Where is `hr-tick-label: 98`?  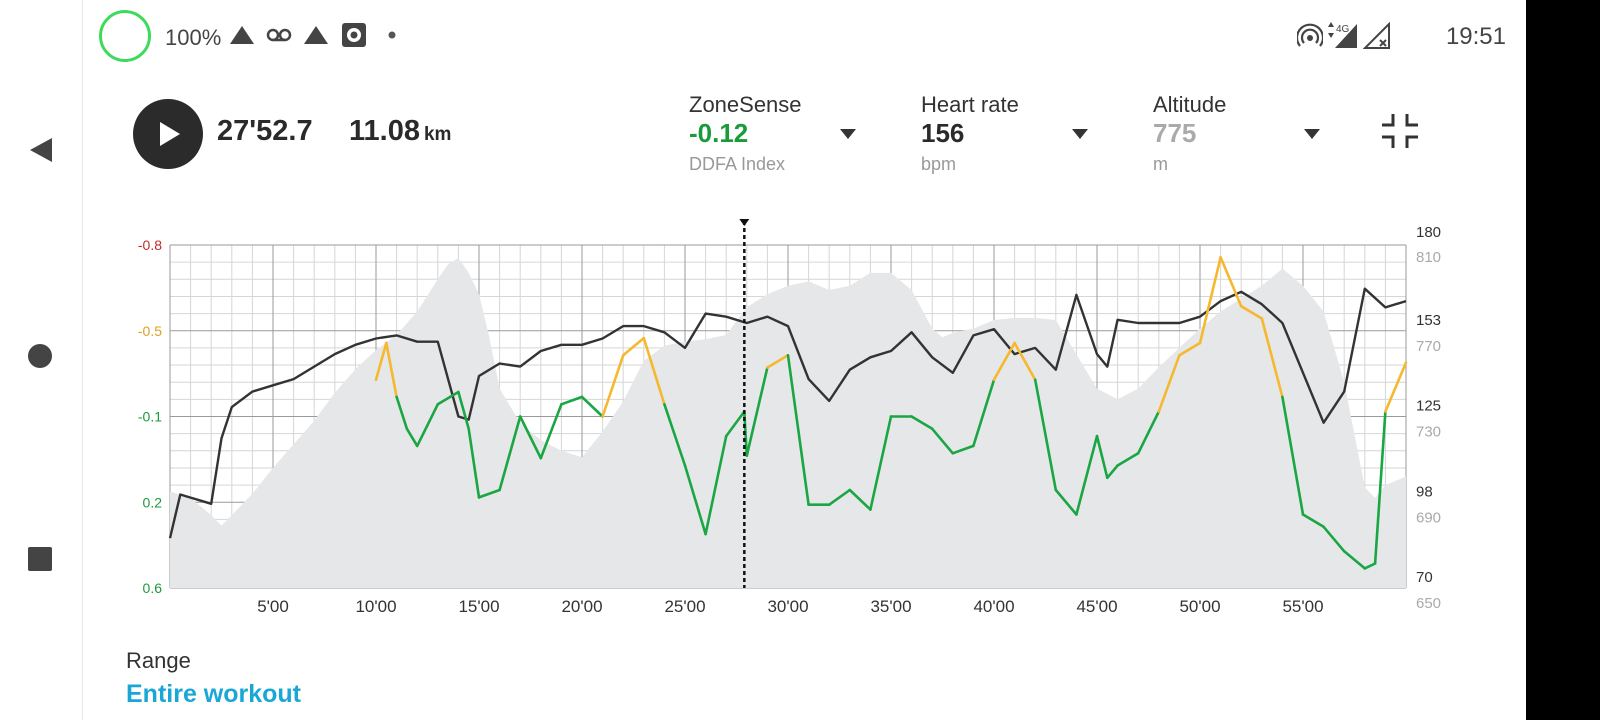 hr-tick-label: 98 is located at coordinates (1424, 491).